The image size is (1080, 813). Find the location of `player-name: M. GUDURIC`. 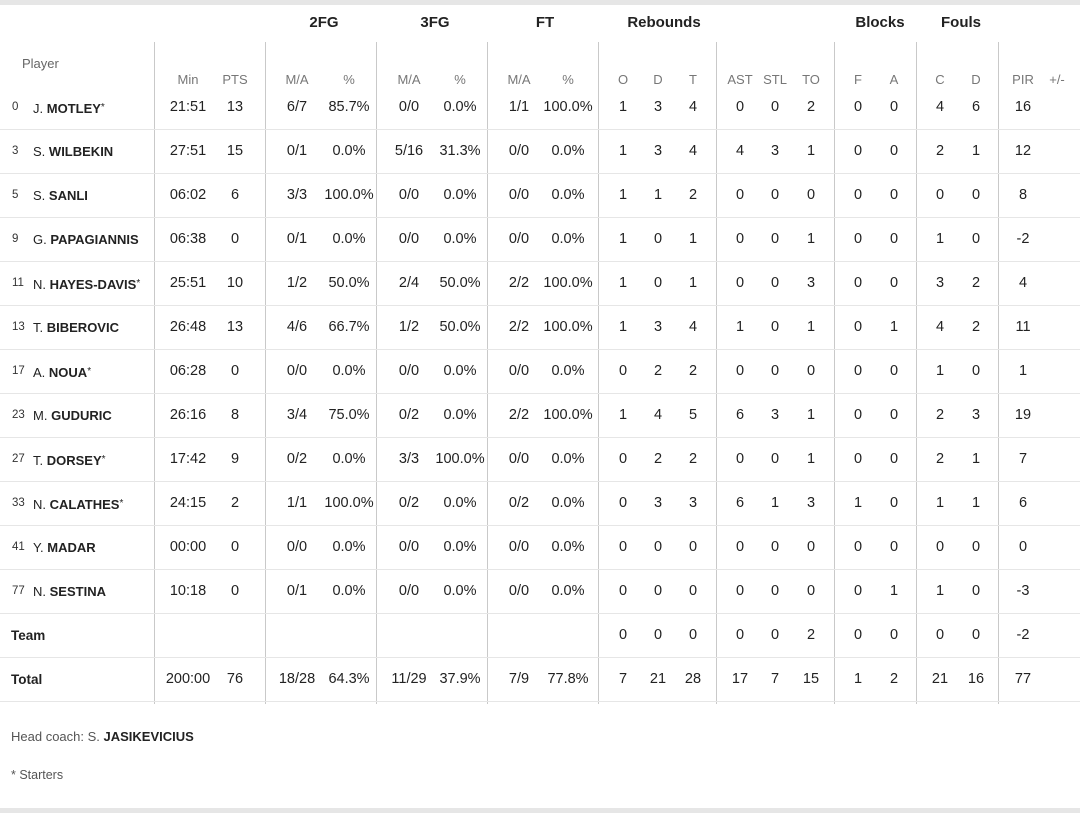

player-name: M. GUDURIC is located at coordinates (72, 415).